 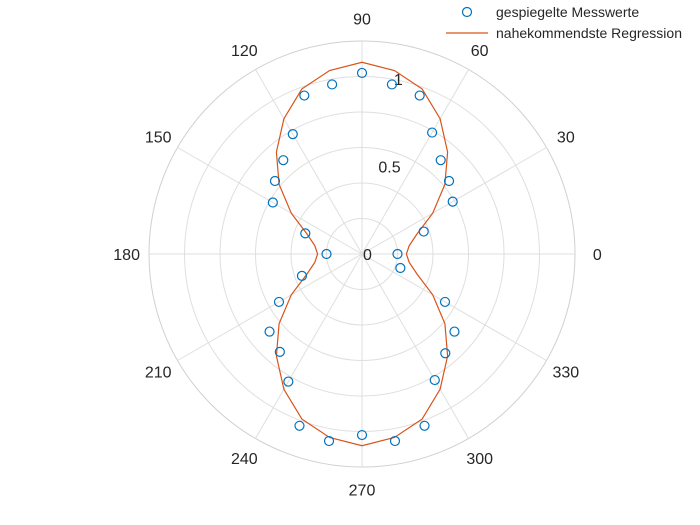 I want to click on radial-tick-label: 1, so click(x=398, y=80).